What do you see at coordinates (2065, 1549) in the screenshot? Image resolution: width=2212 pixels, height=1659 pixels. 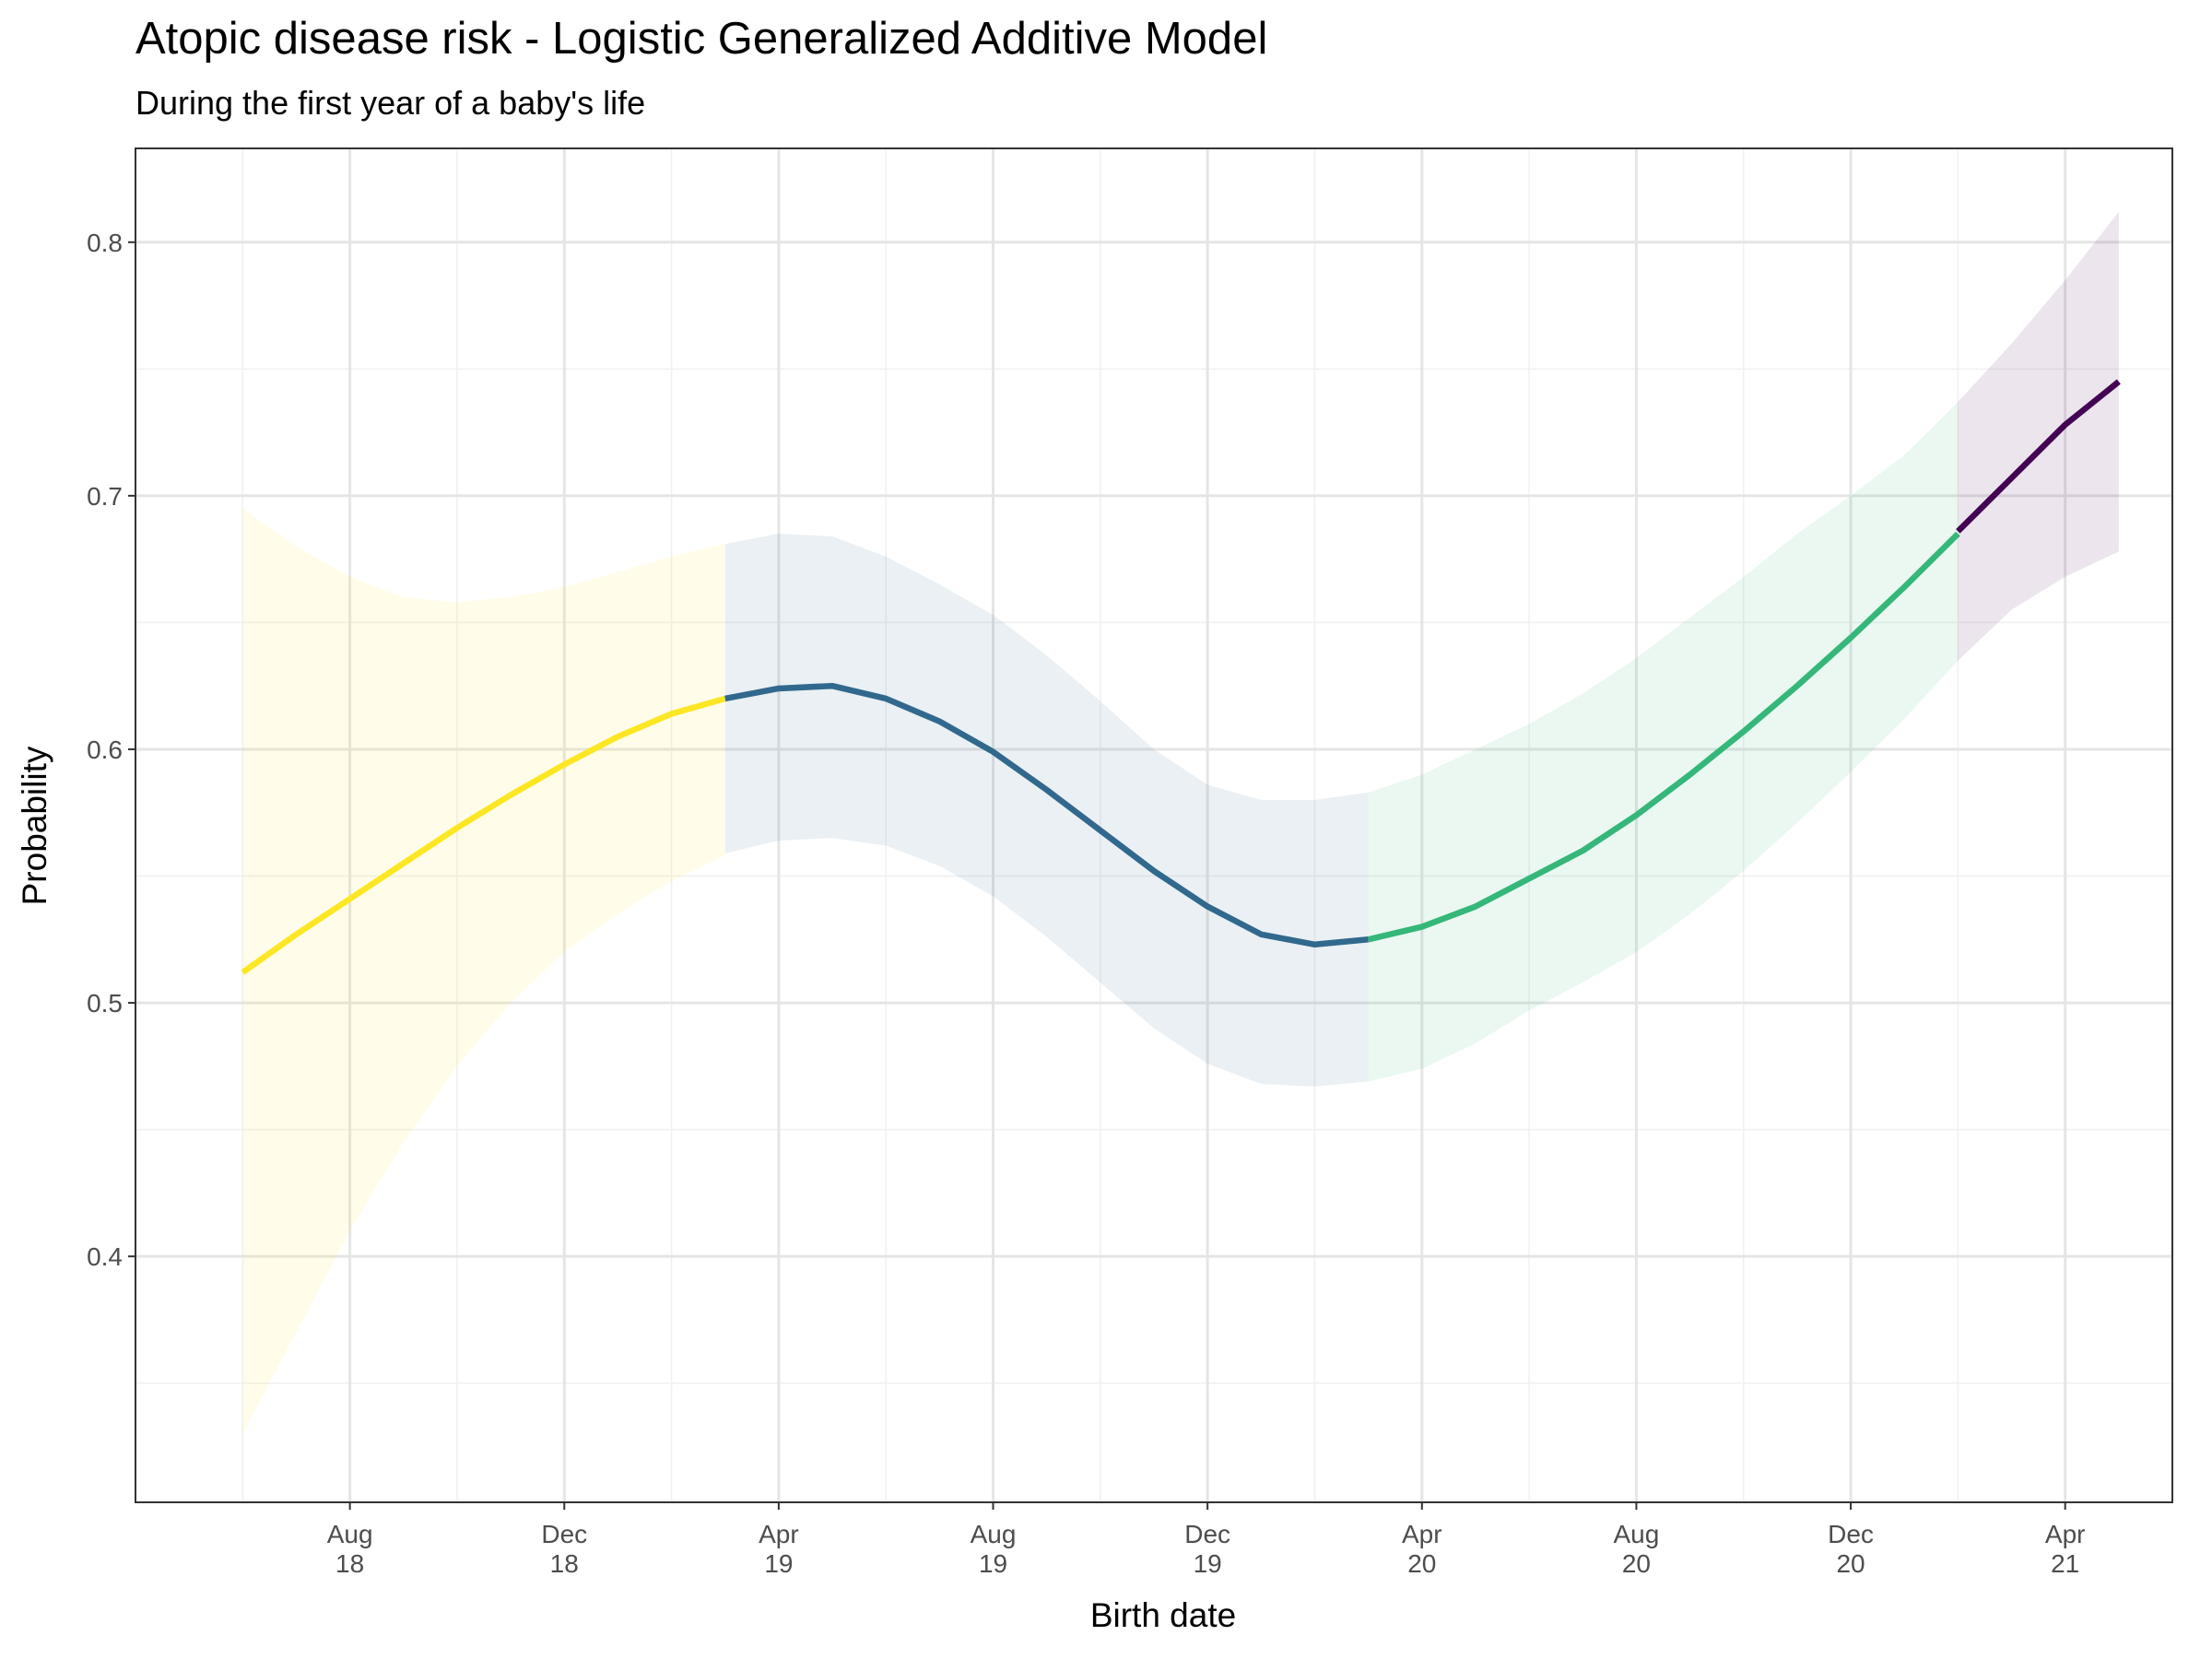 I see `x-tick-label: Apr 21` at bounding box center [2065, 1549].